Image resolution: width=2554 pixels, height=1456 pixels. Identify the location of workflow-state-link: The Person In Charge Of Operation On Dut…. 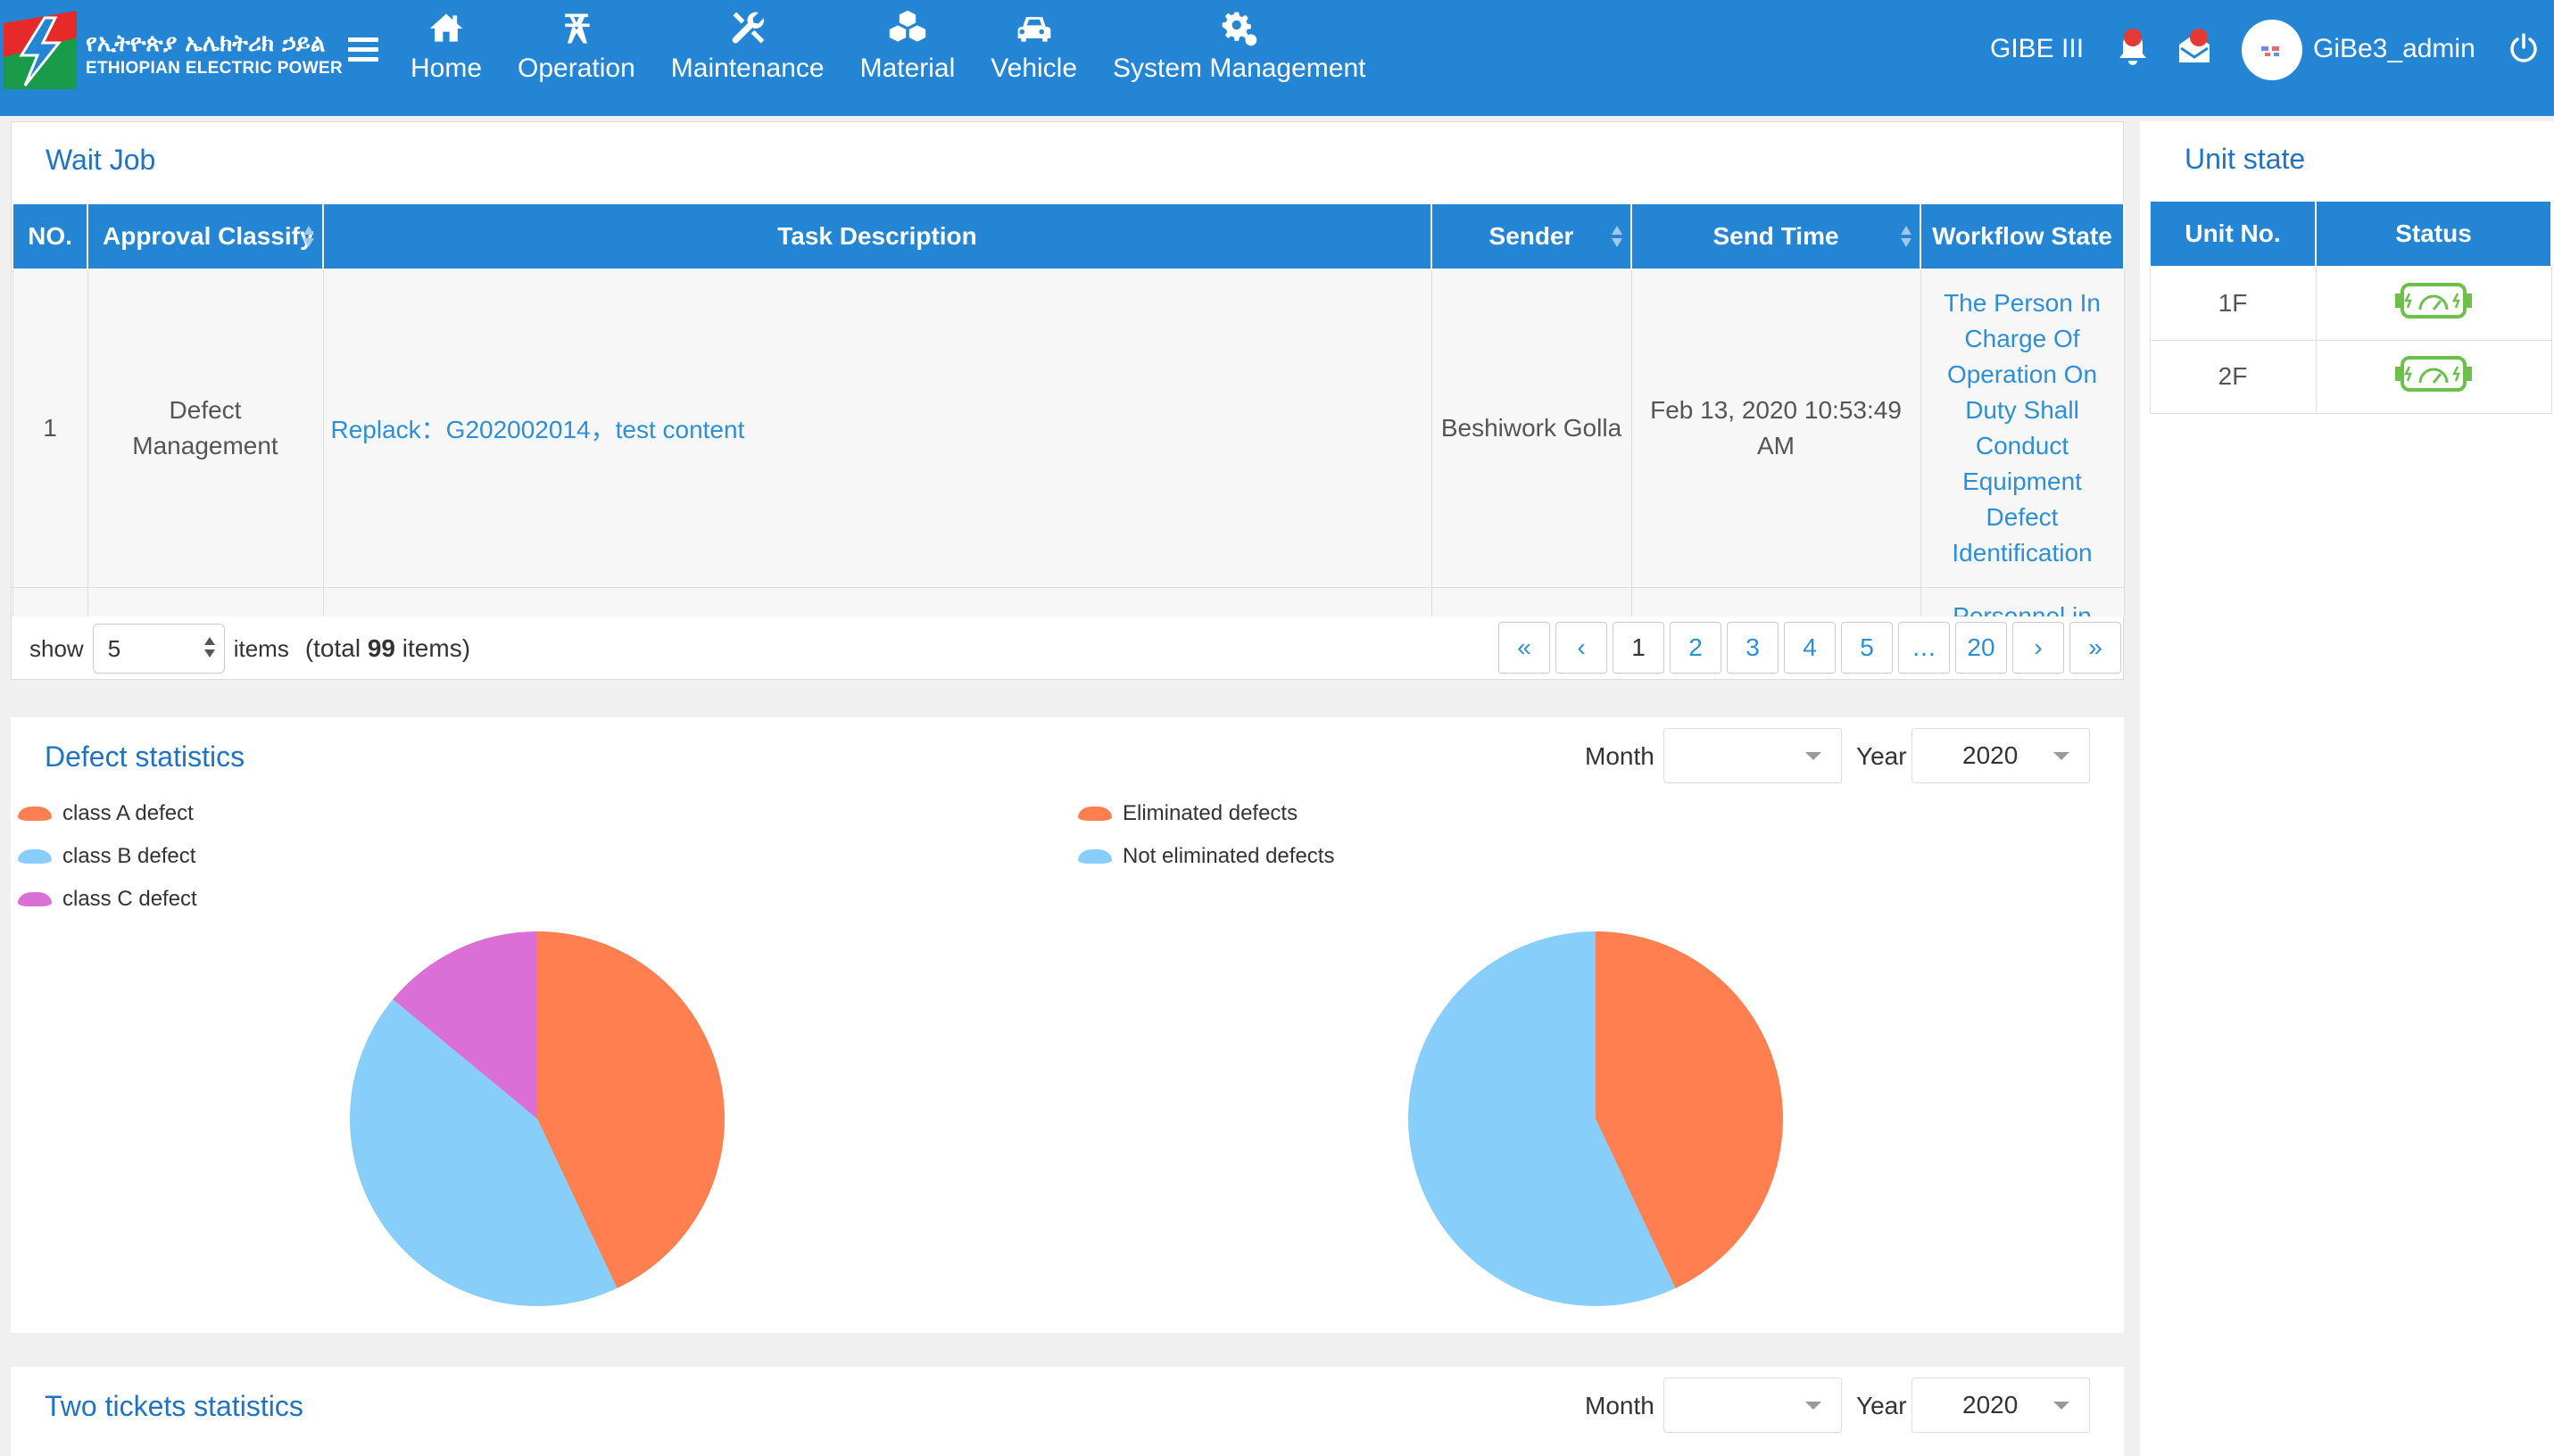
(2022, 428).